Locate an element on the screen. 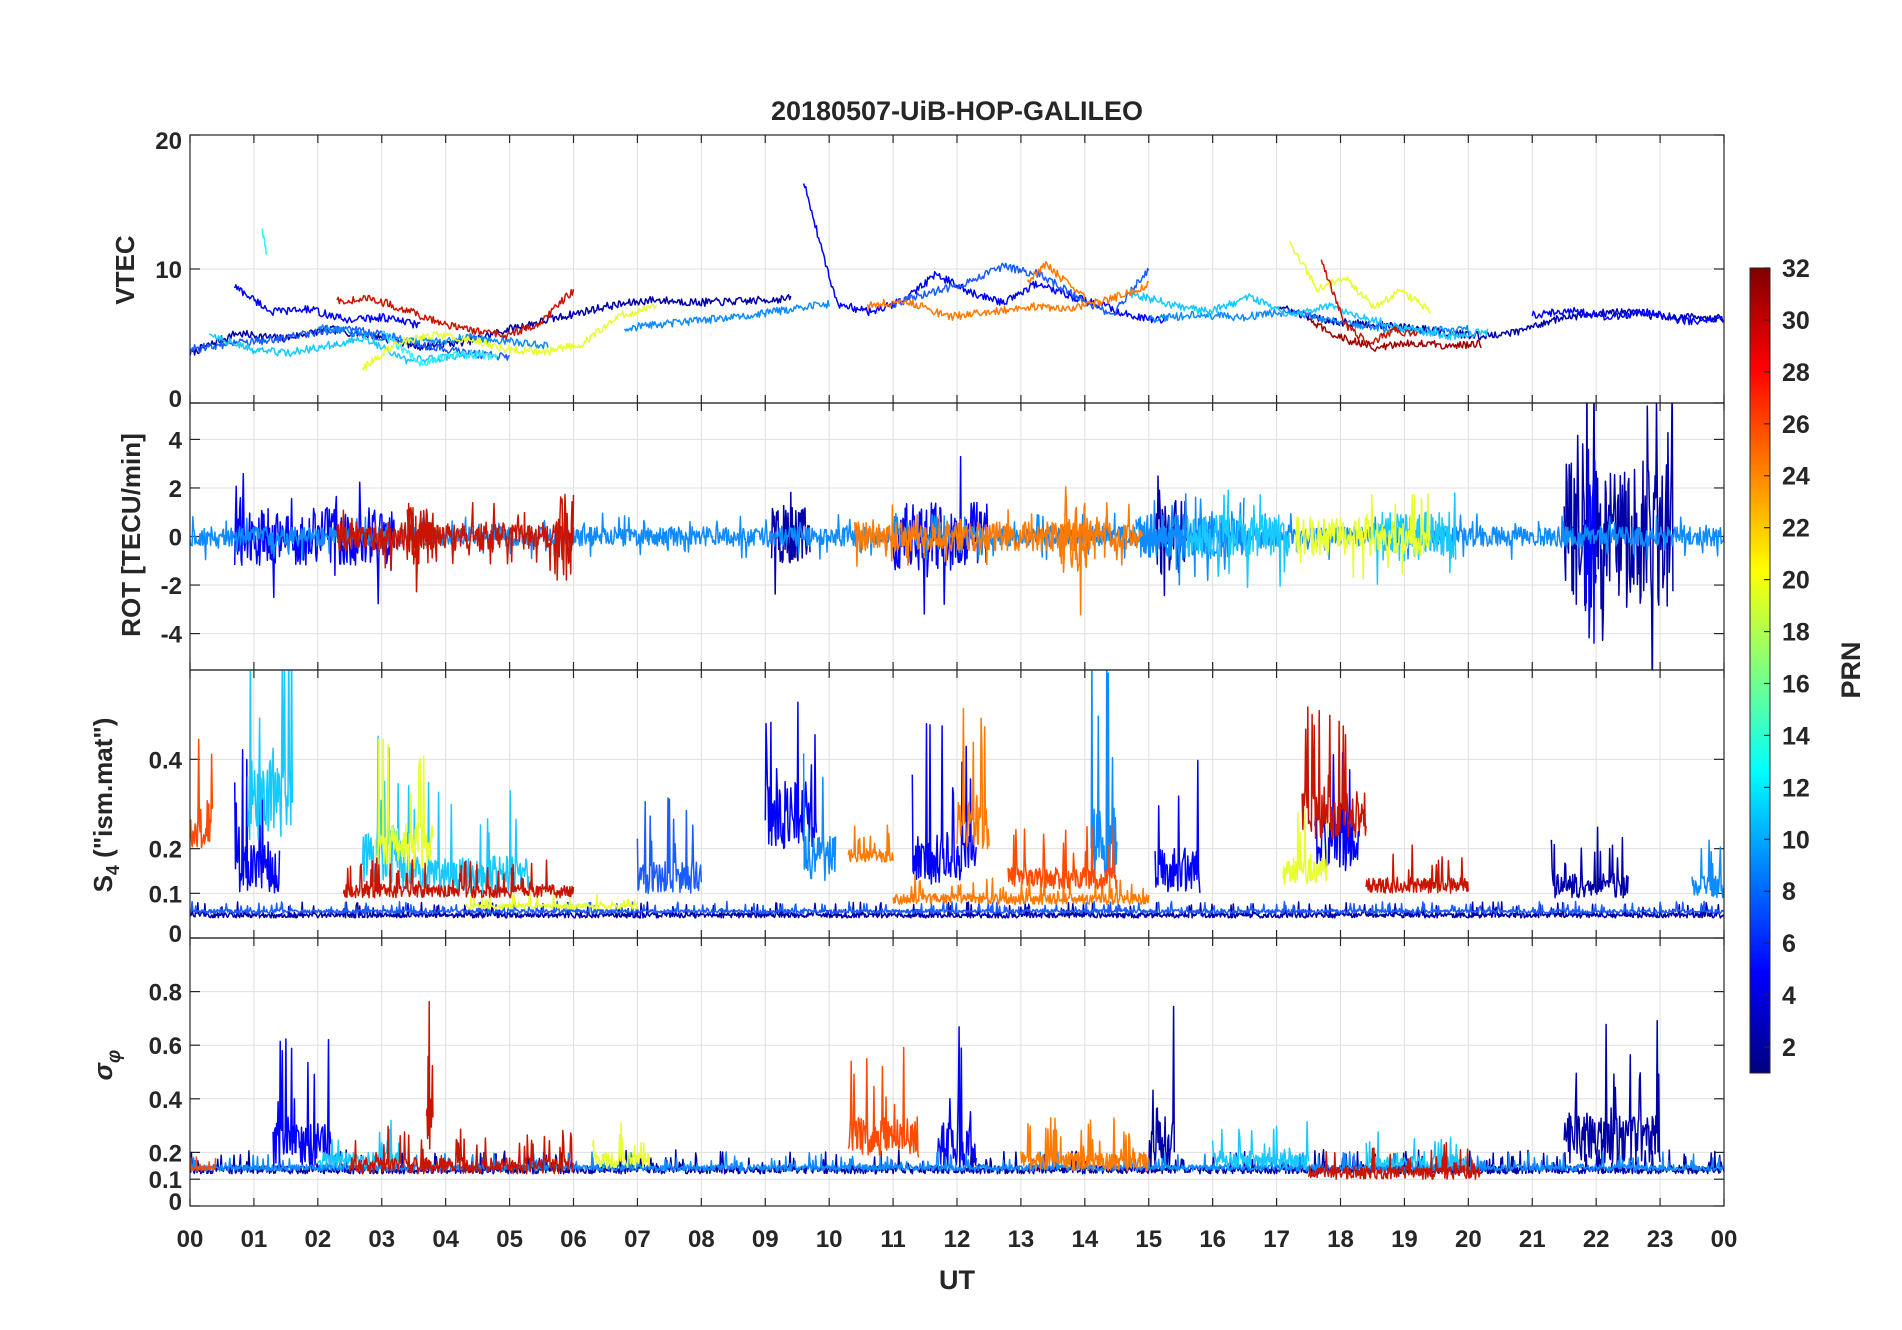  y-axis-label-vtec: VTEC is located at coordinates (125, 270).